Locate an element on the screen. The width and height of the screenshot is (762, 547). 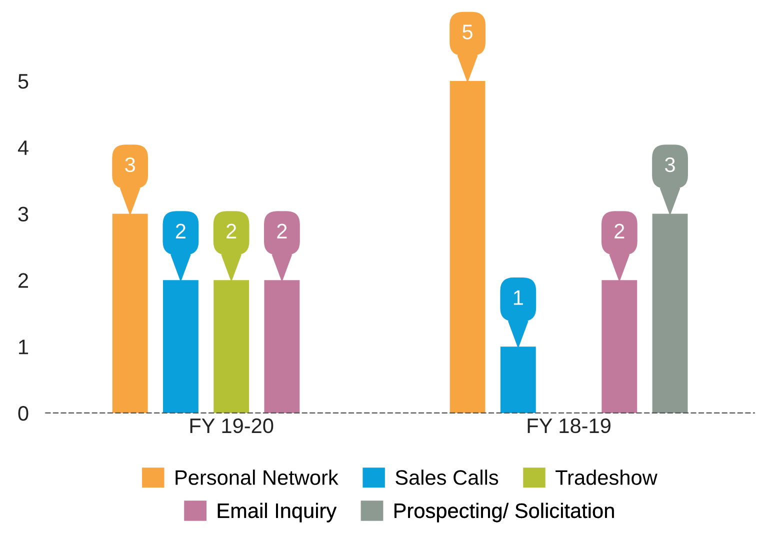
y-tick-label: 5 is located at coordinates (23, 81).